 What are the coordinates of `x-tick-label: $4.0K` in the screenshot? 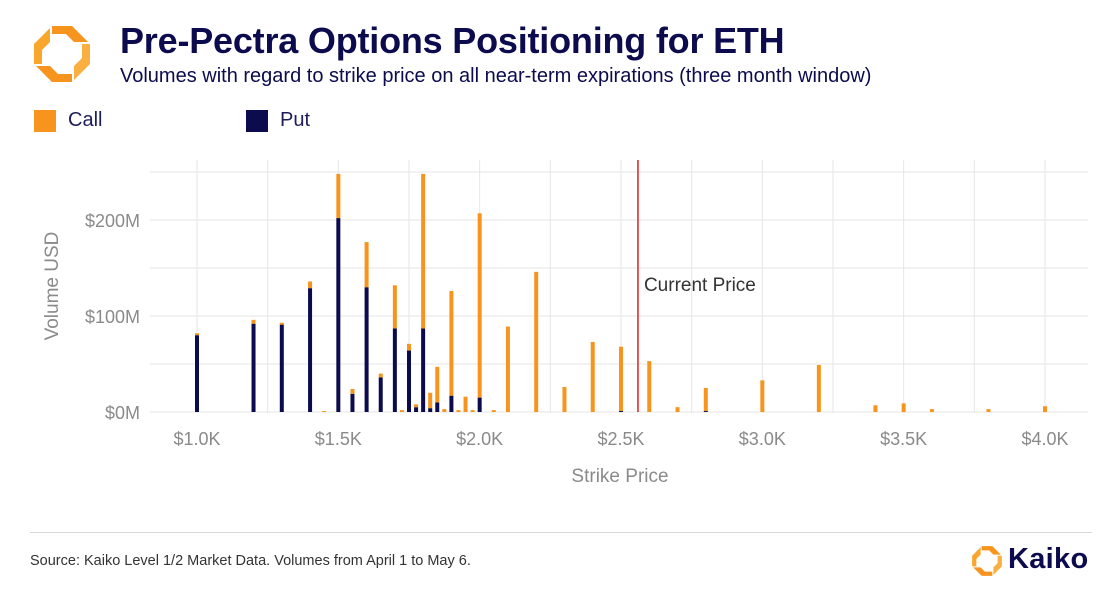 It's located at (1044, 439).